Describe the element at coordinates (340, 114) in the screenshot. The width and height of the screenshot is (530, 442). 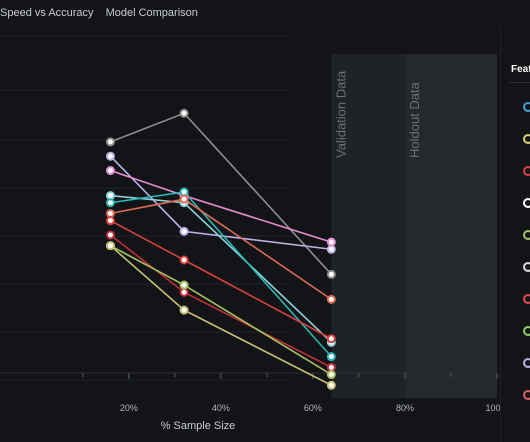
I see `validation-label: Validation Data` at that location.